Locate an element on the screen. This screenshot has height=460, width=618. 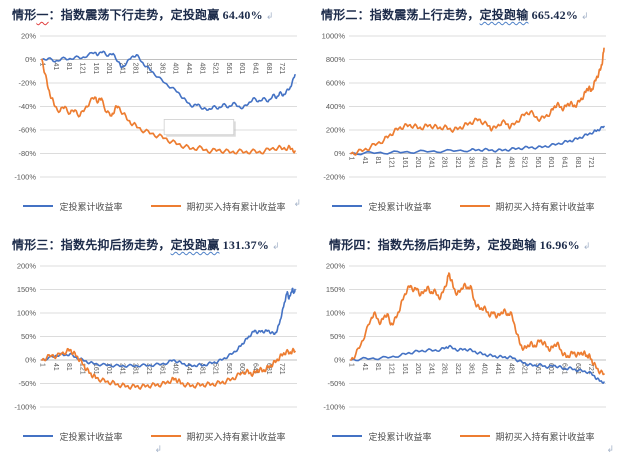
y-axis-tick-label: 800% is located at coordinates (336, 59).